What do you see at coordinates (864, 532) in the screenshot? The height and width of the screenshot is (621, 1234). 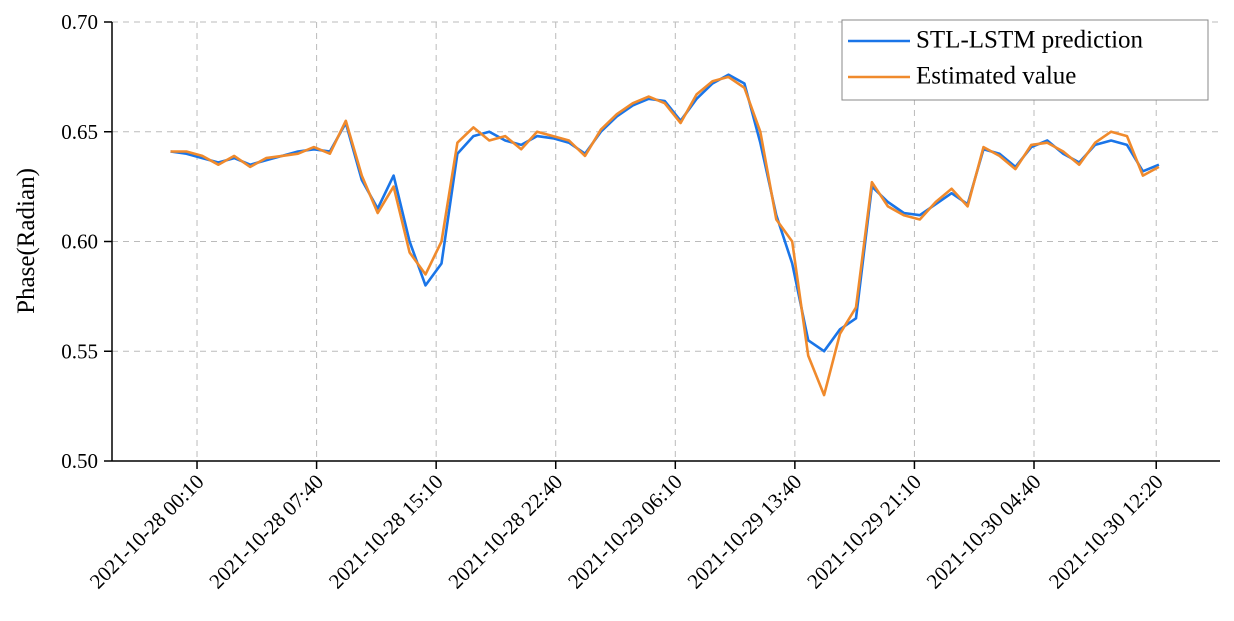 I see `x-tick-label: 2021-10-29 21:10` at bounding box center [864, 532].